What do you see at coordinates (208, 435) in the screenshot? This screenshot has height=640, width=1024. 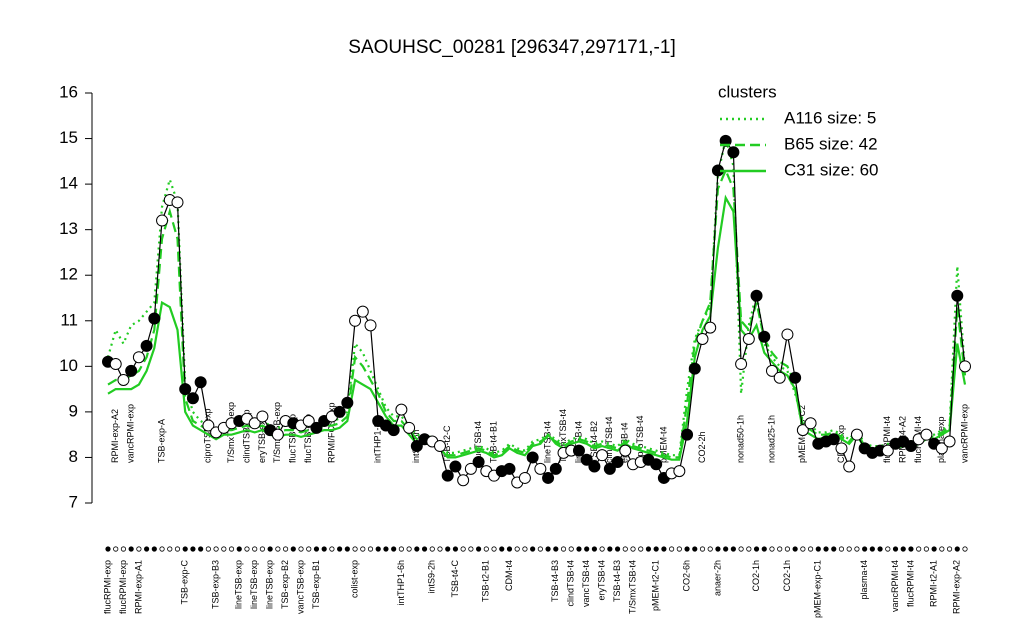 I see `x-tick-label: ciproTSB-exp` at bounding box center [208, 435].